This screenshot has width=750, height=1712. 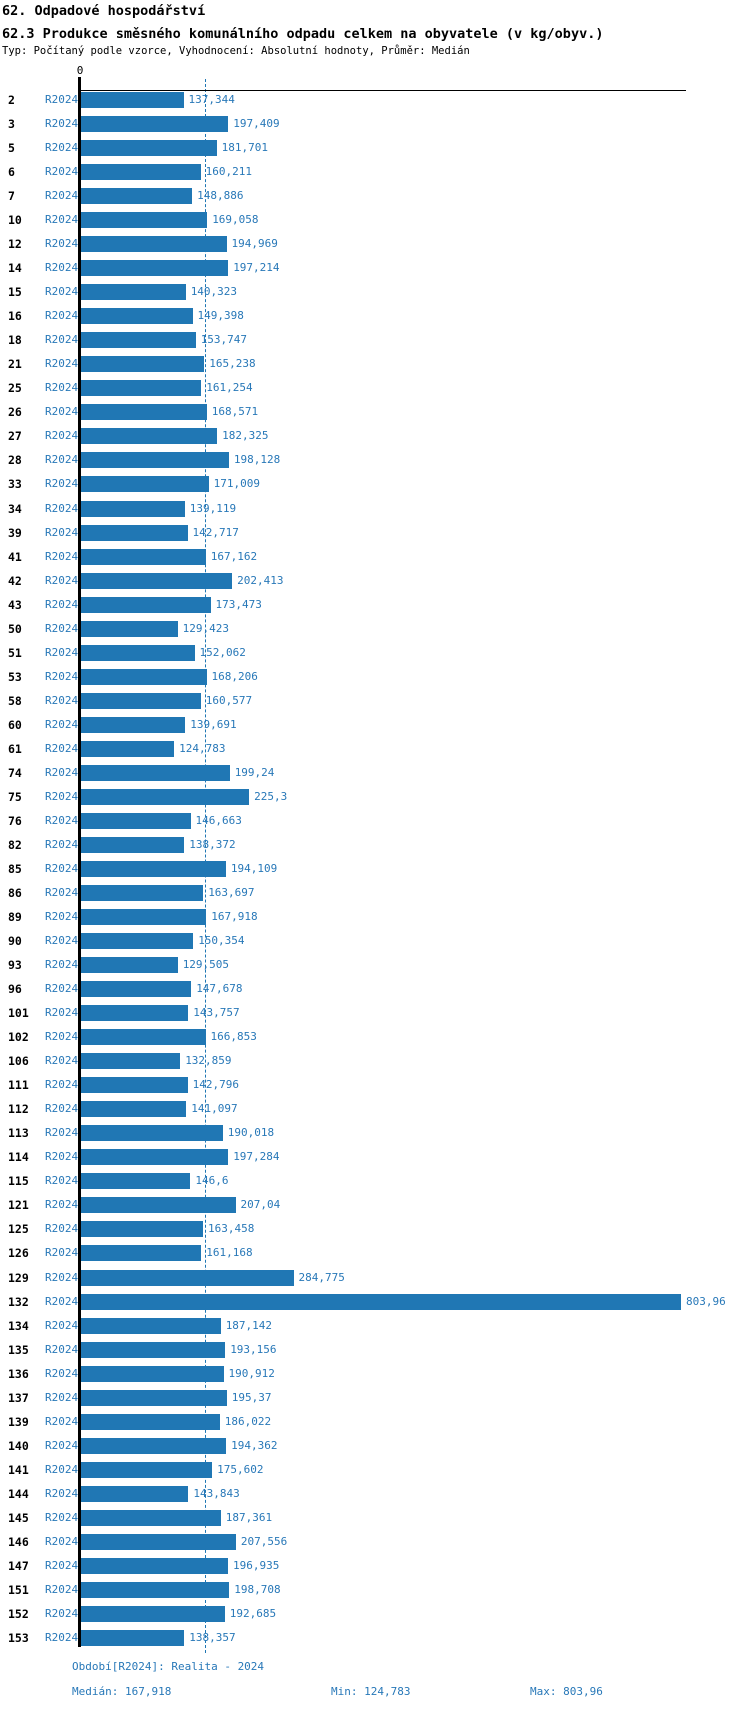 I want to click on chart-row: 74 R2024 199,24, so click(x=375, y=773).